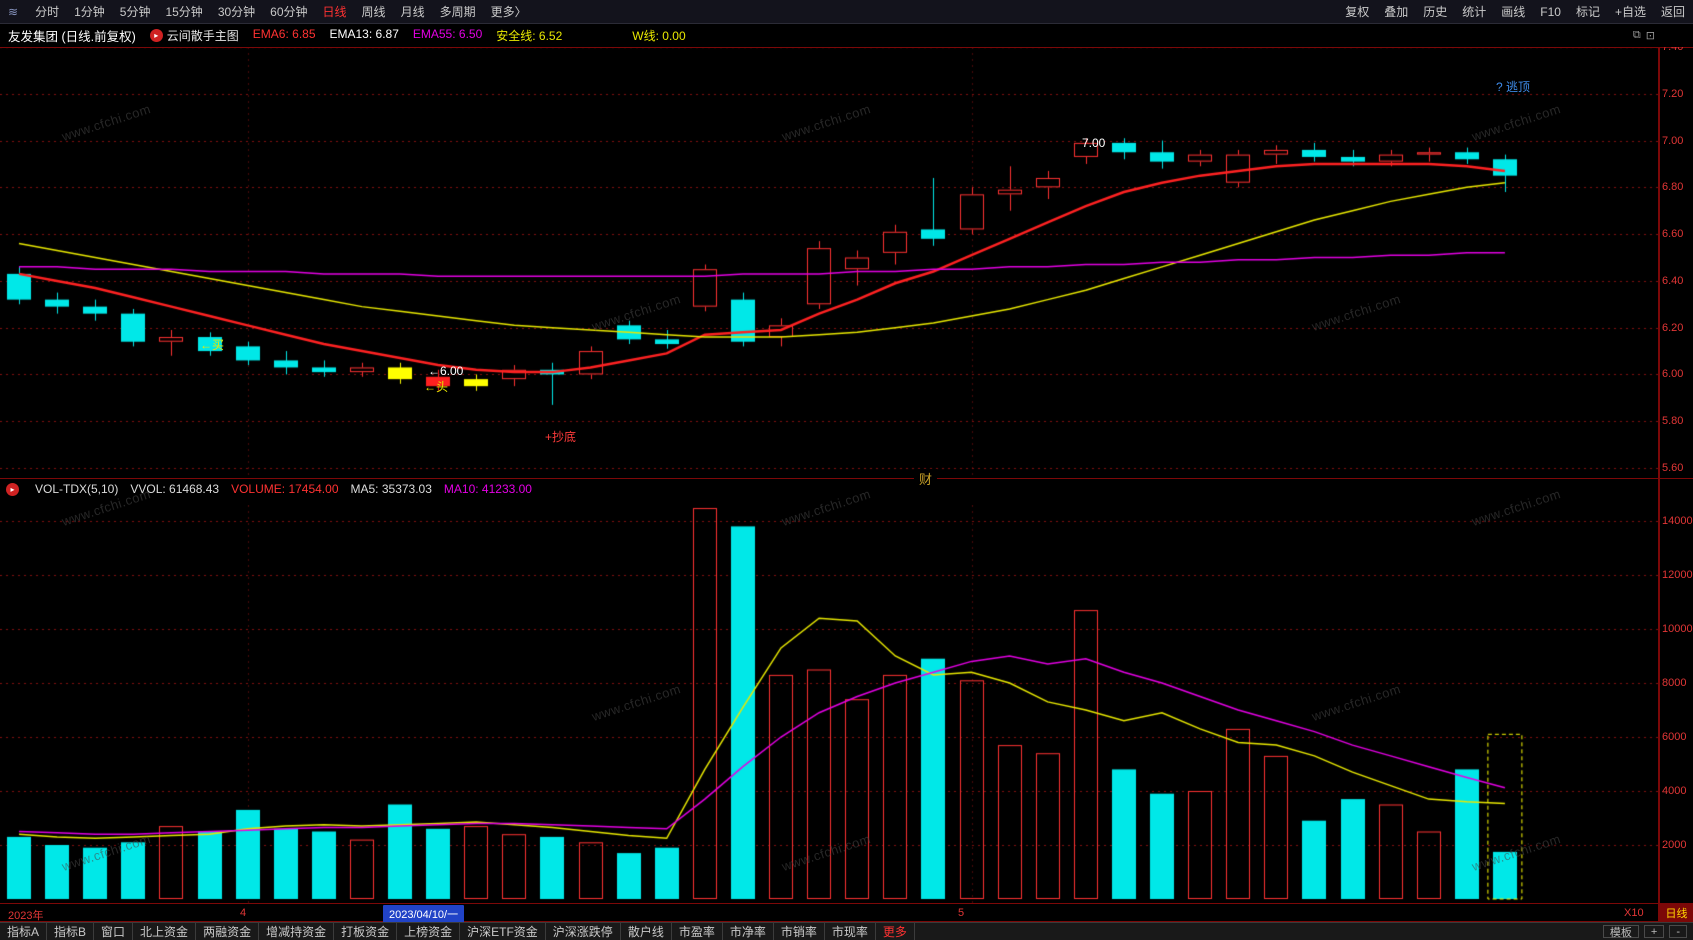 This screenshot has width=1693, height=940. Describe the element at coordinates (850, 931) in the screenshot. I see `bottom-tab: 市现率` at that location.